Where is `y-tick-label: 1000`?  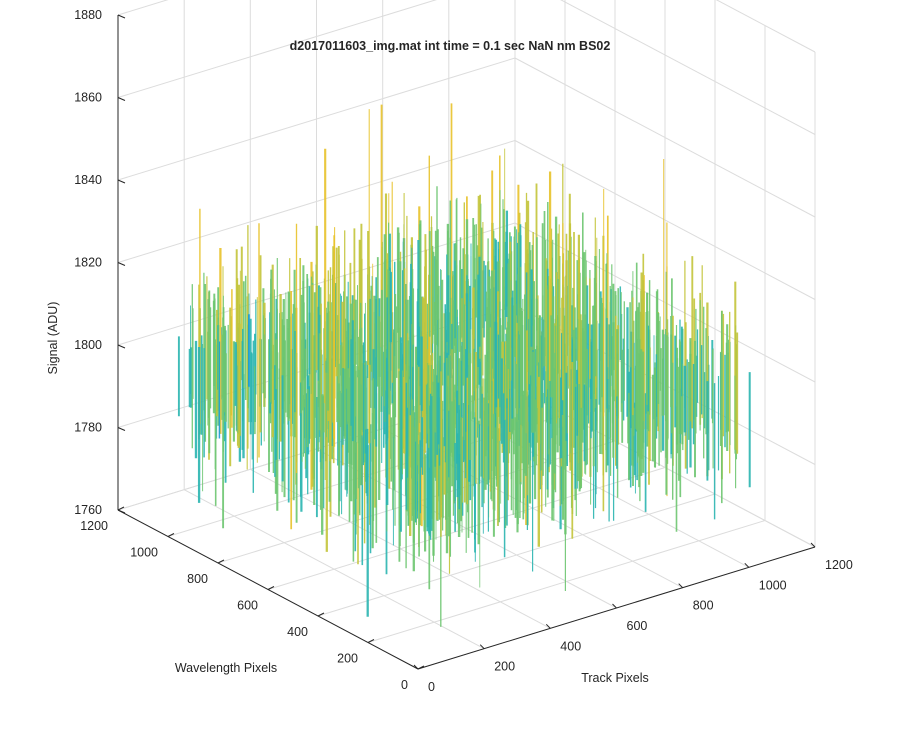 y-tick-label: 1000 is located at coordinates (144, 553).